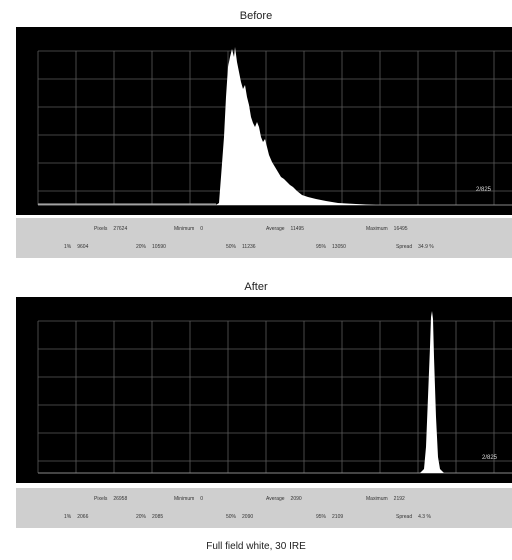 This screenshot has width=512, height=560. What do you see at coordinates (284, 499) in the screenshot?
I see `after-stat-average: Average 2090` at bounding box center [284, 499].